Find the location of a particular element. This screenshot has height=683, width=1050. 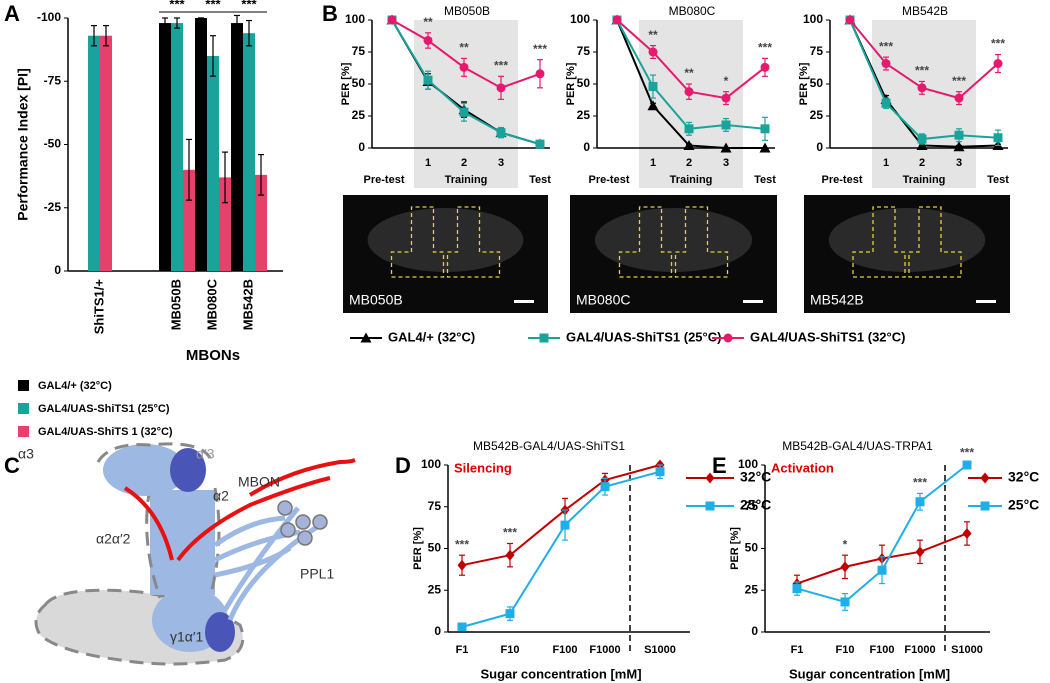

legend-label: GAL4/UAS-ShiTS1 (32°C) is located at coordinates (827, 336).